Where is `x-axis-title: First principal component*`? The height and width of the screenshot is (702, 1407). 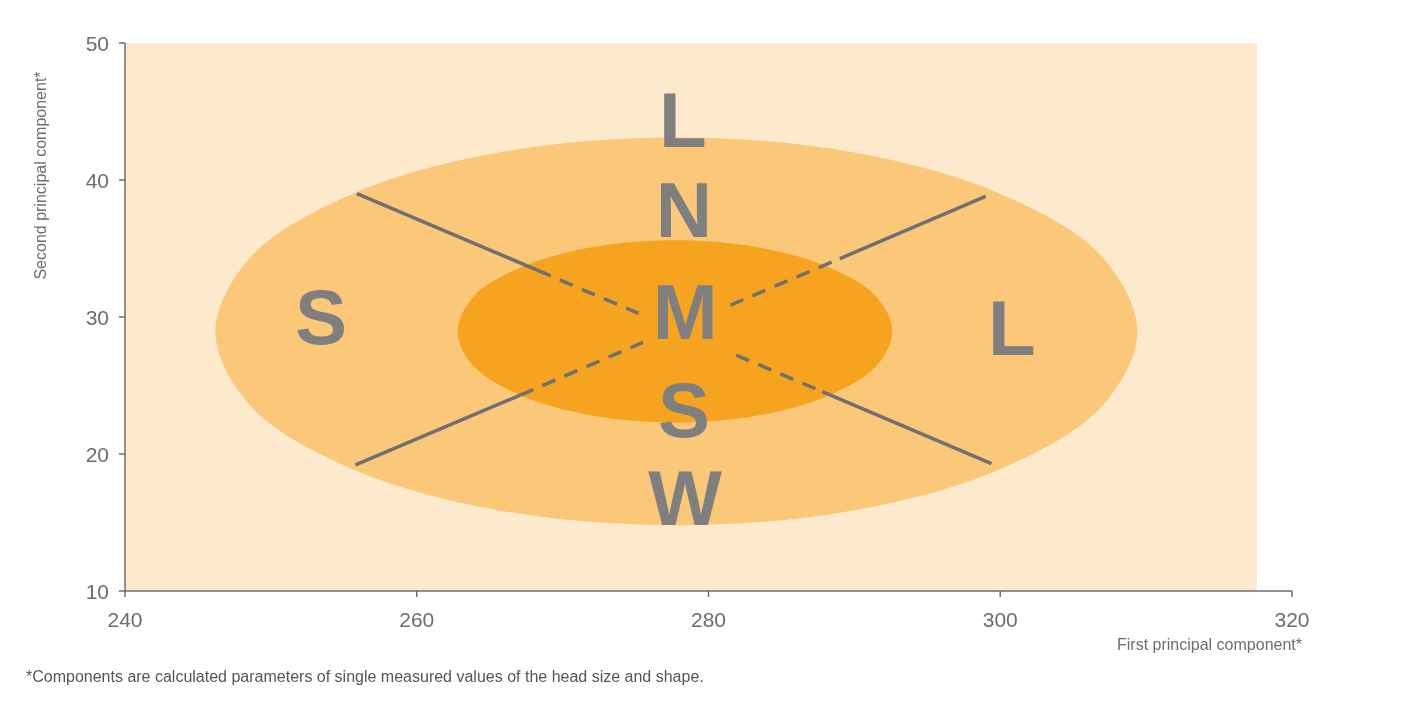
x-axis-title: First principal component* is located at coordinates (1209, 644).